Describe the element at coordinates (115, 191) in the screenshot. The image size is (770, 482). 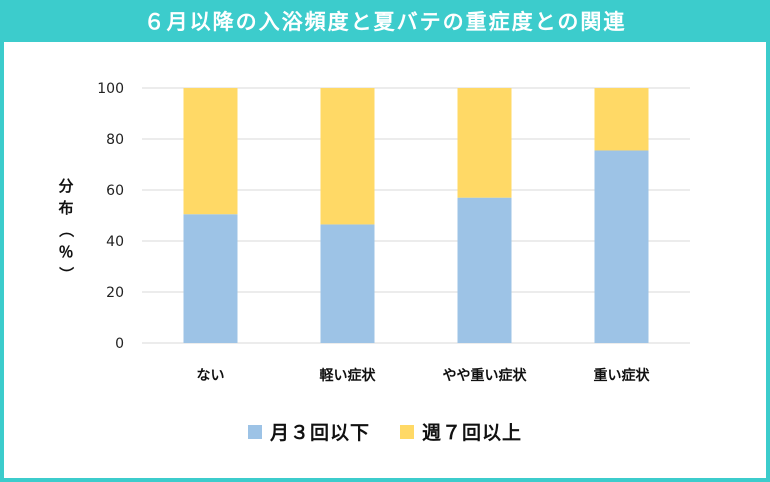
I see `y-tick-label: 60` at that location.